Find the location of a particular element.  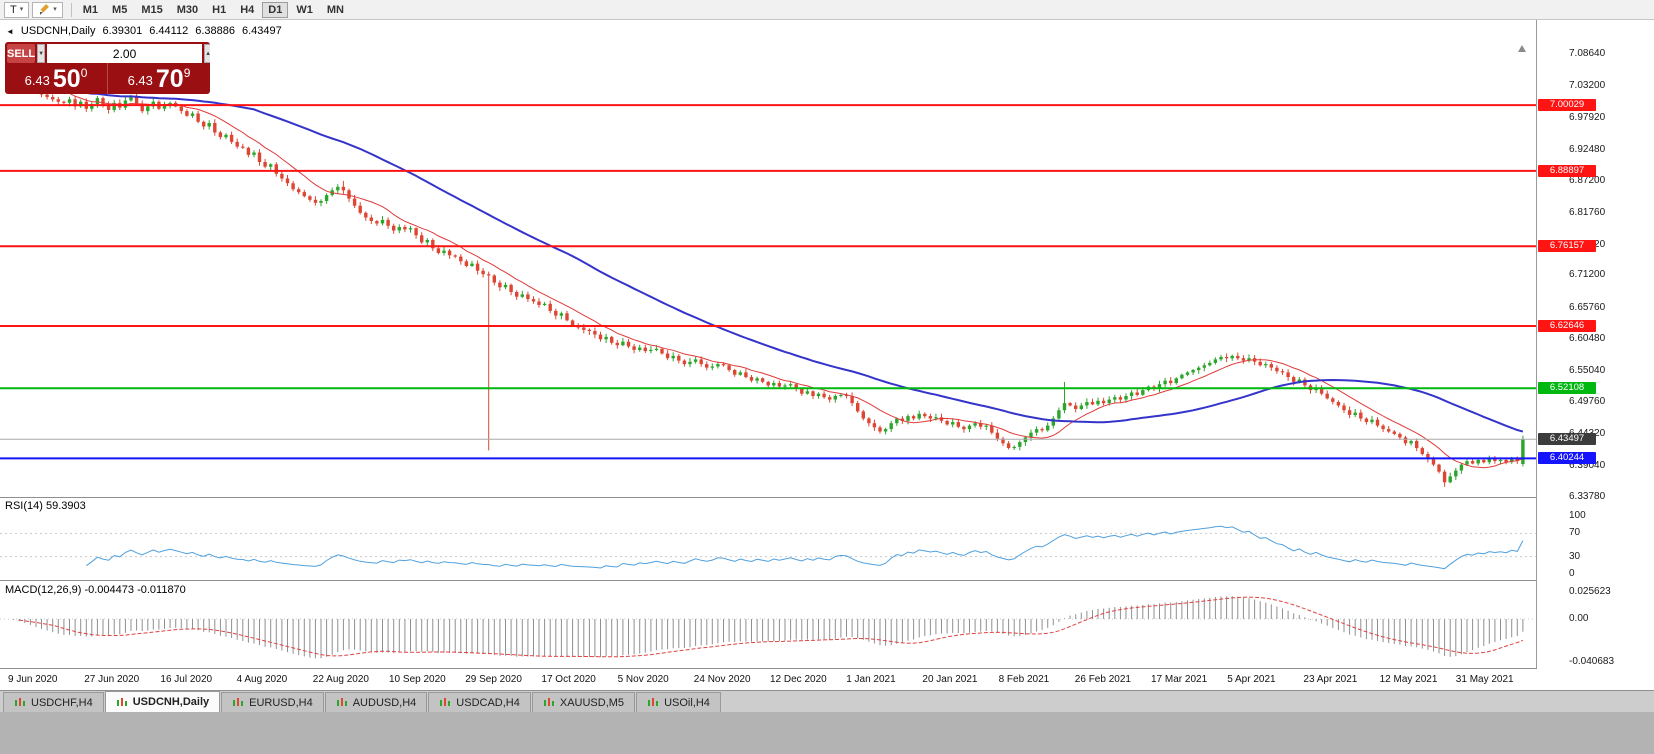

chart-tab-label: USDCHF,H4 is located at coordinates (62, 702).